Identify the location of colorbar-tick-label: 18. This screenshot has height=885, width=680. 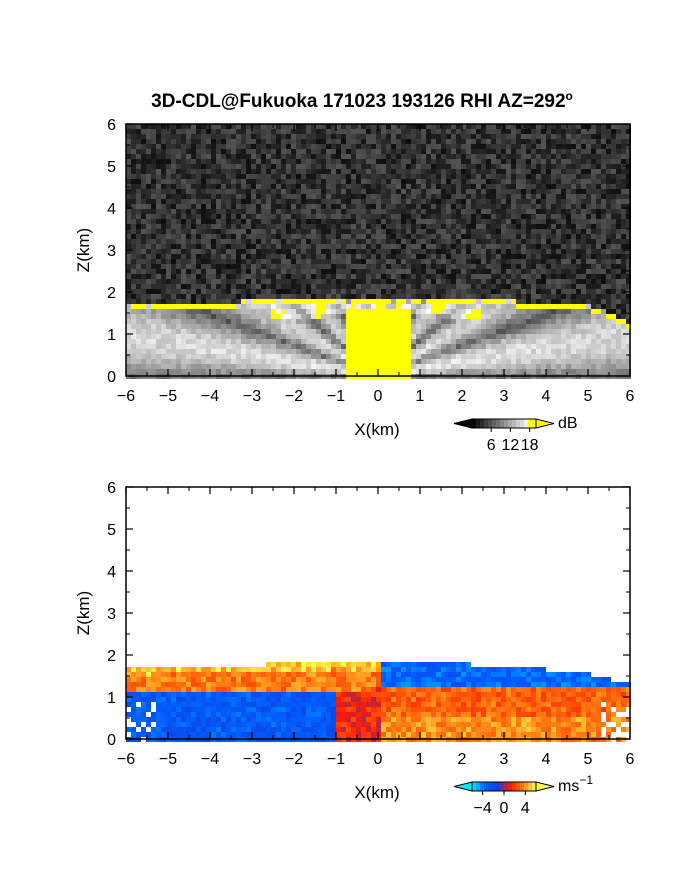
(530, 445).